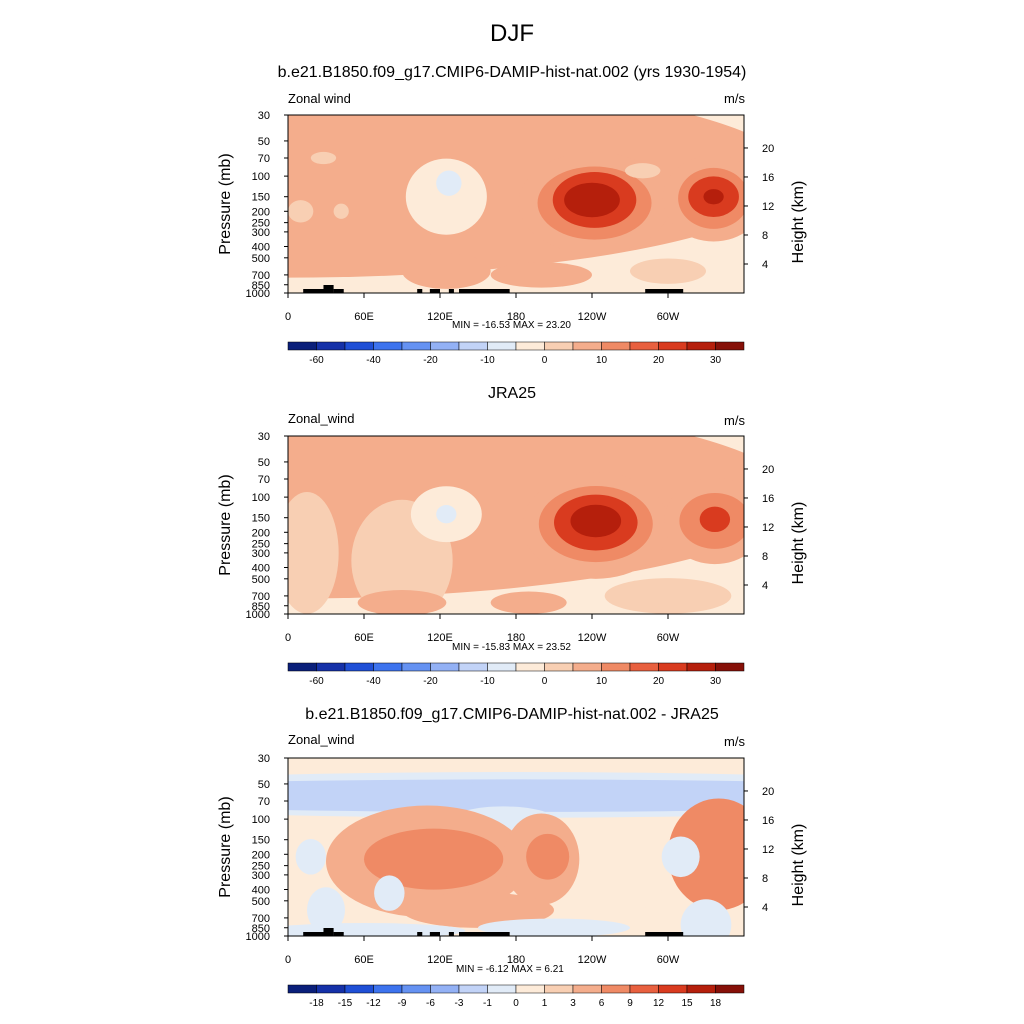 The image size is (1024, 1024). What do you see at coordinates (261, 233) in the screenshot?
I see `y-tick-label: 300` at bounding box center [261, 233].